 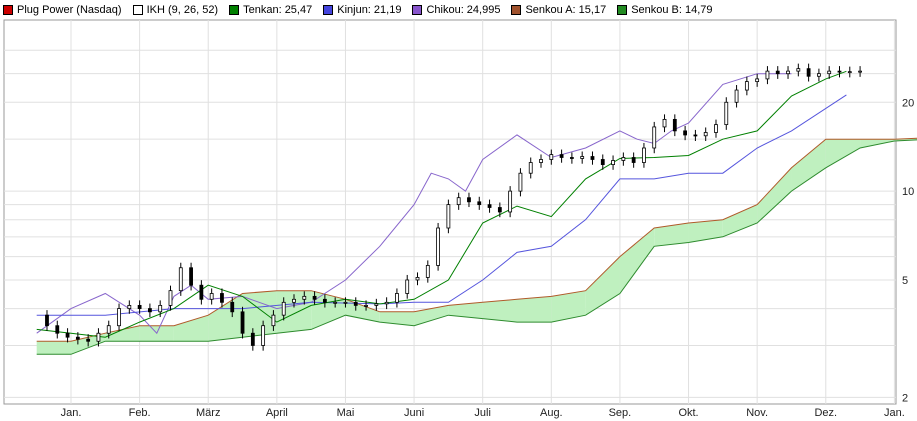 What do you see at coordinates (208, 413) in the screenshot?
I see `x-tick-label: März` at bounding box center [208, 413].